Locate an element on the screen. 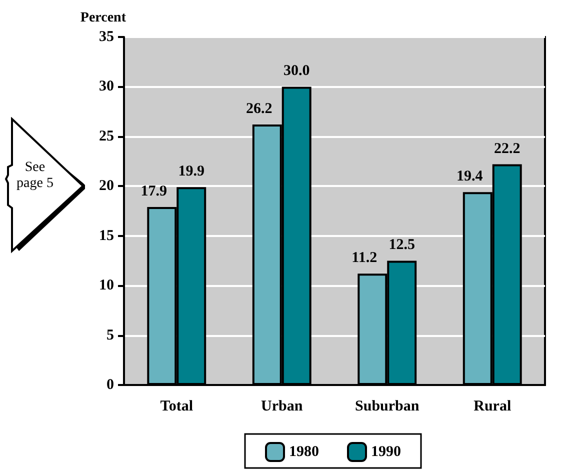 The image size is (561, 472). x-tick-label: Rural is located at coordinates (493, 406).